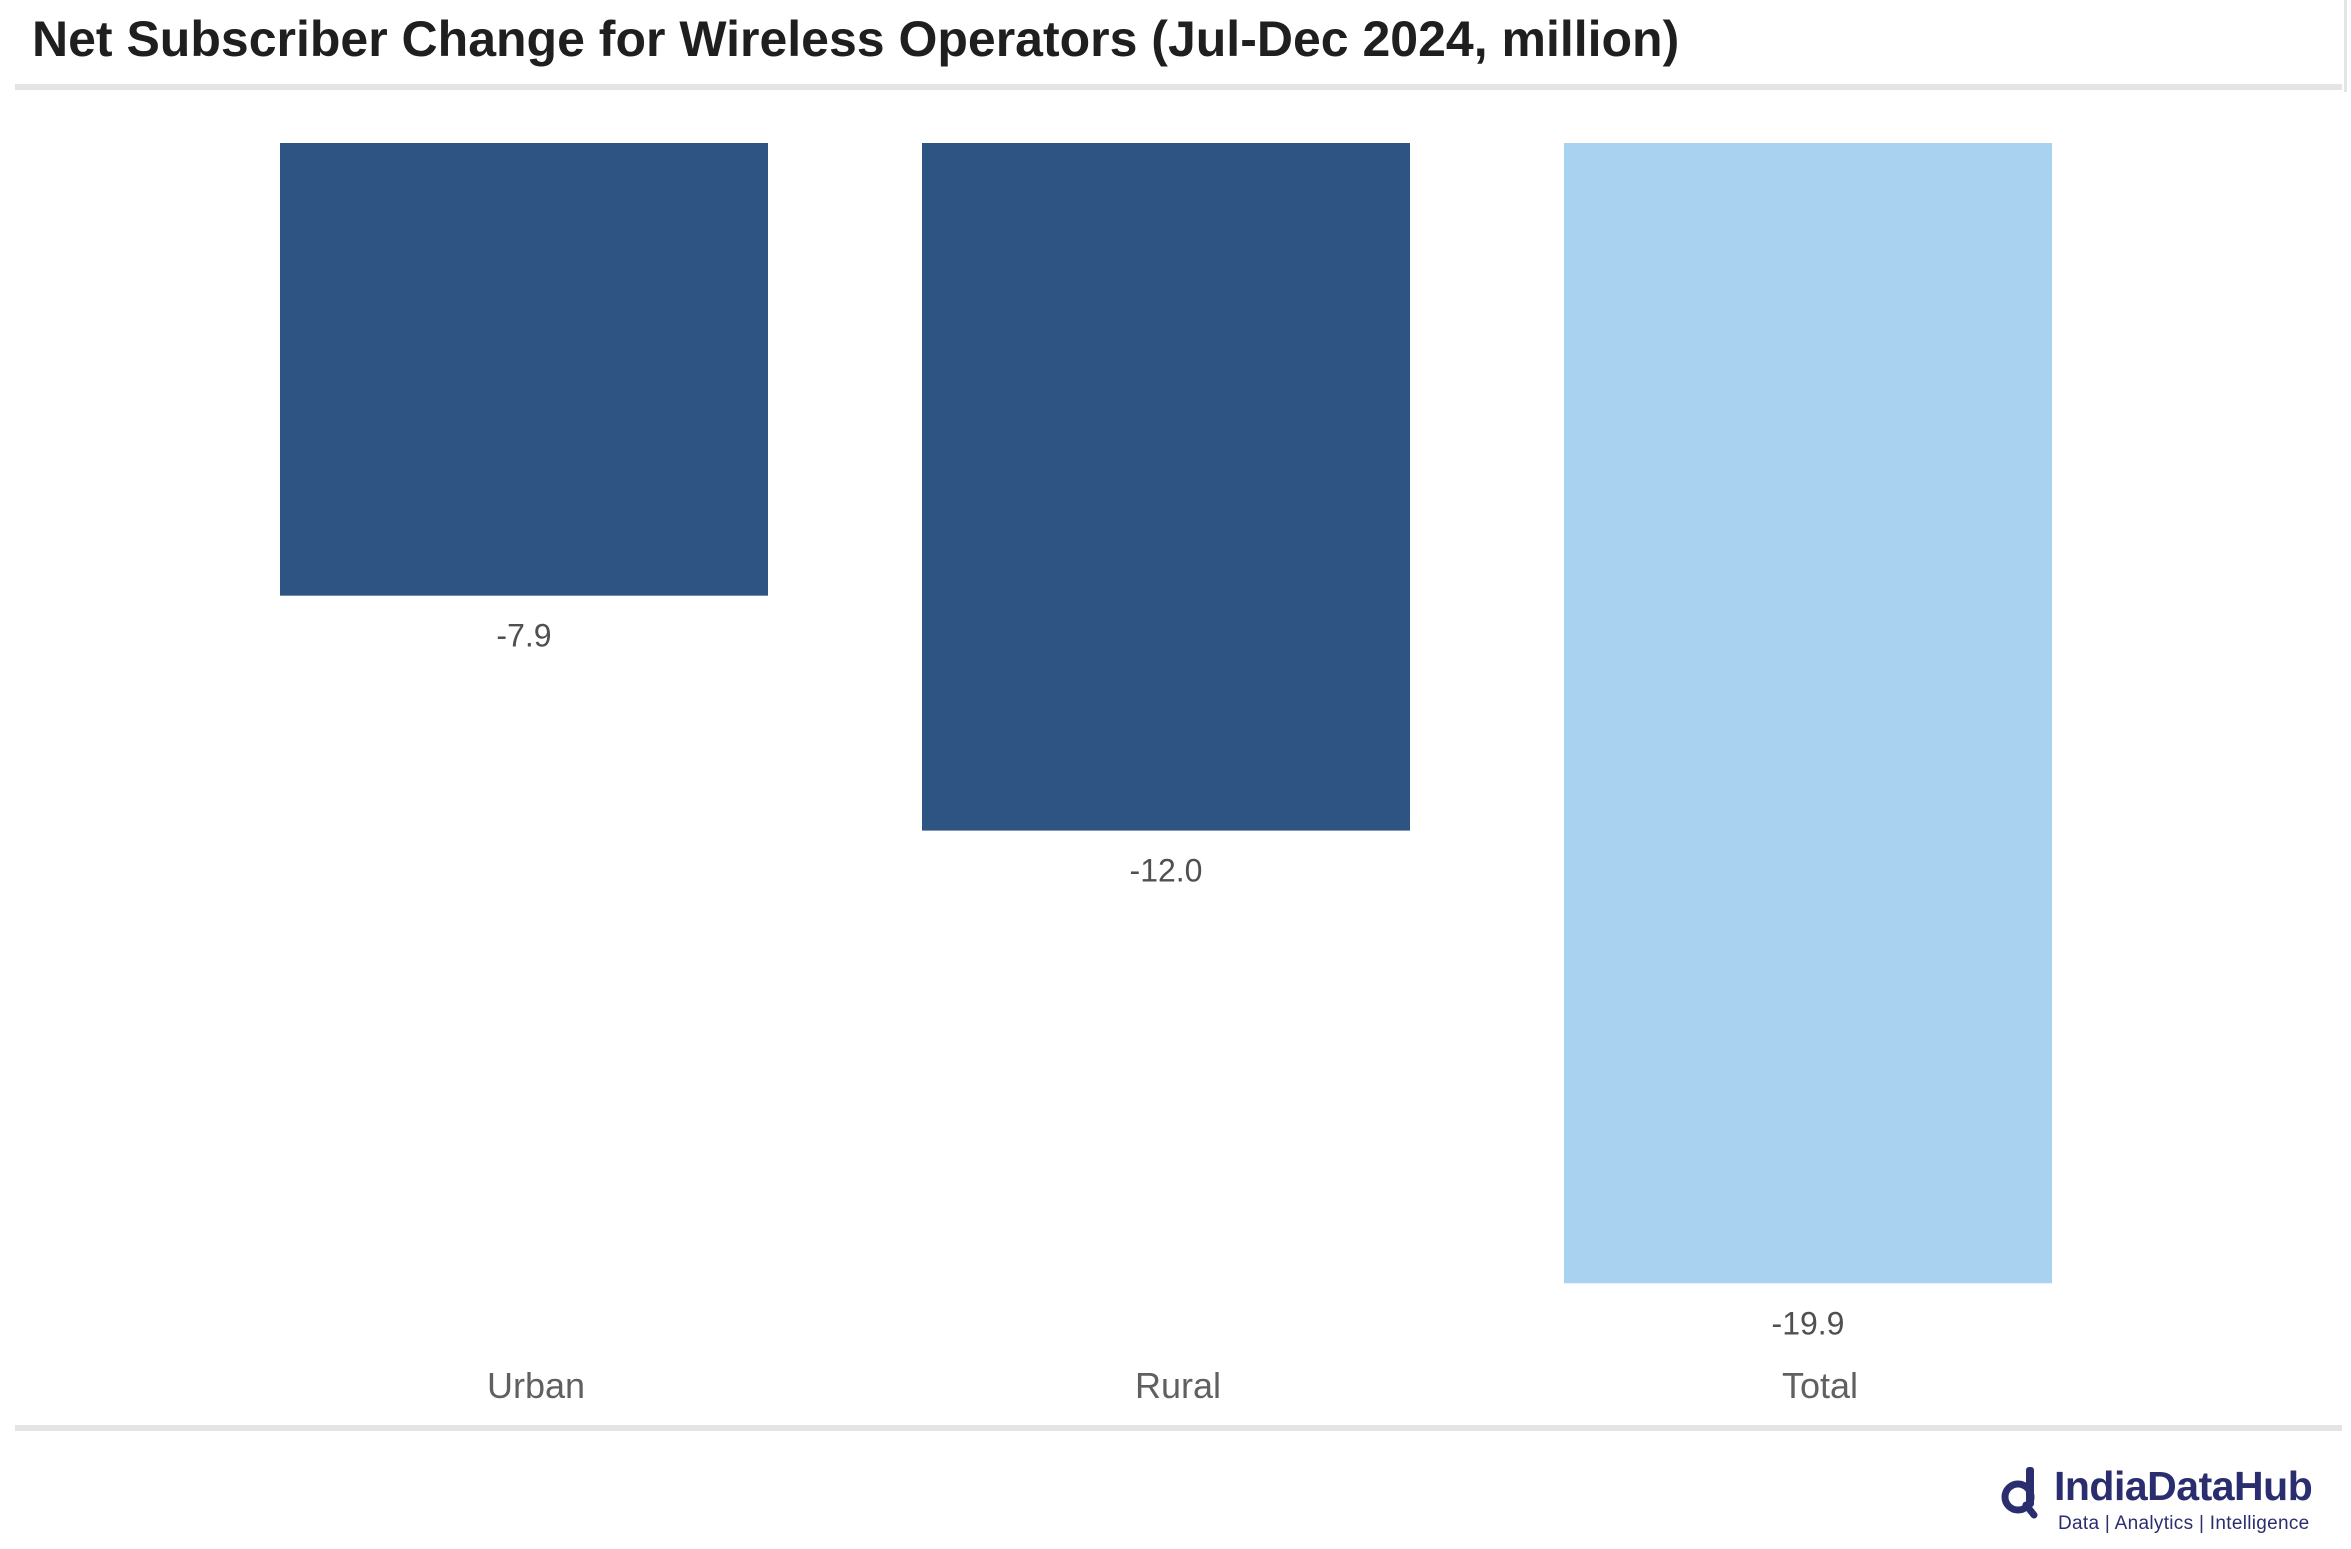 The width and height of the screenshot is (2351, 1549). I want to click on title-divider, so click(1178, 87).